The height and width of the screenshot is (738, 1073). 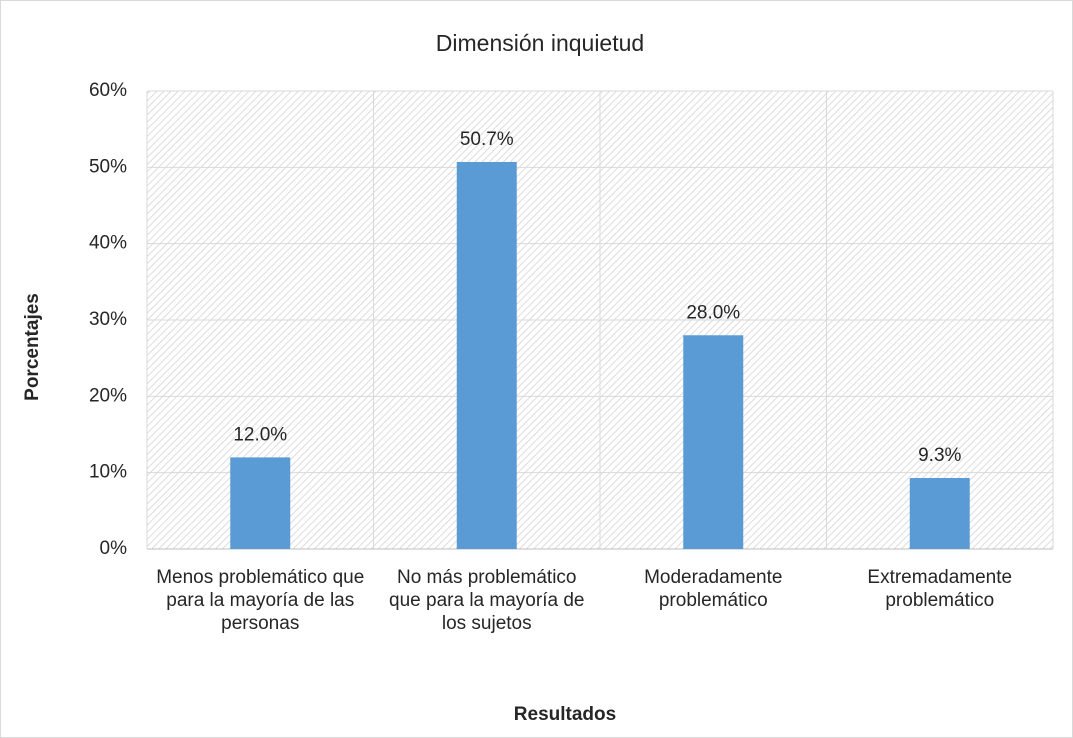 I want to click on x-axis-title: Resultados, so click(x=565, y=714).